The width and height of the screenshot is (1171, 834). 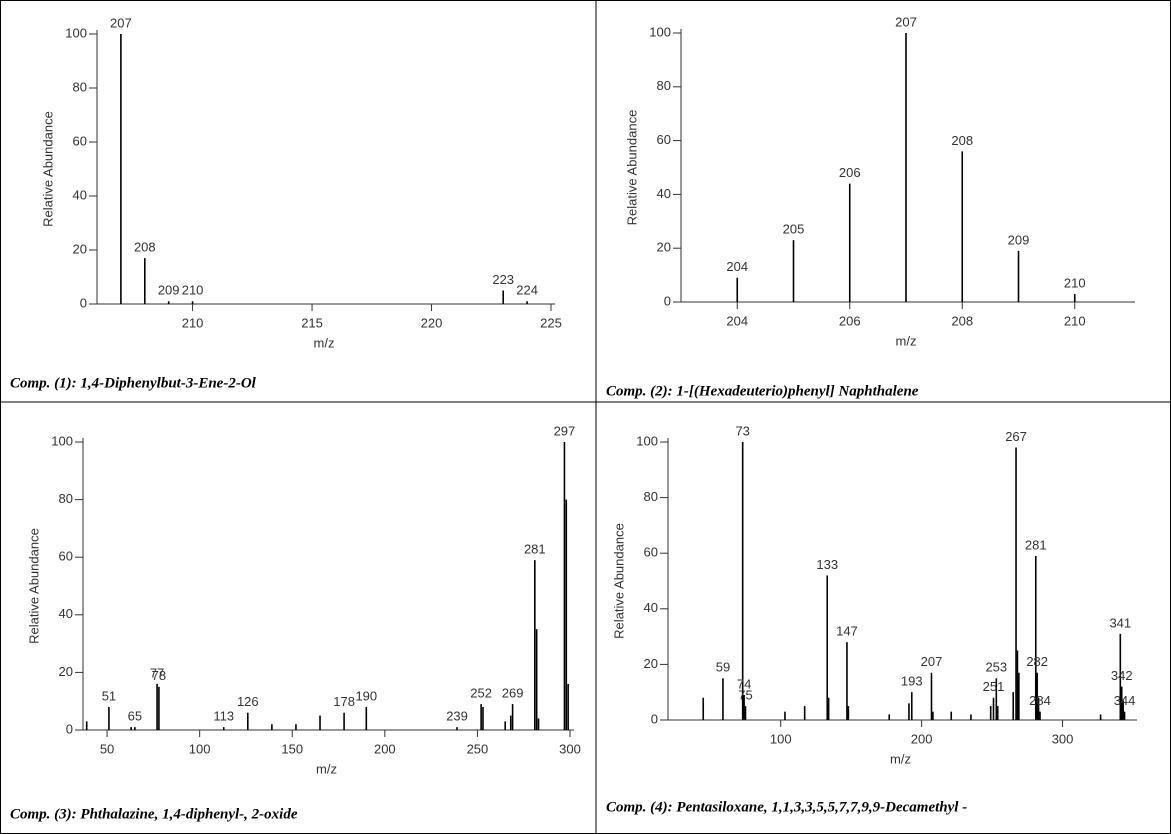 I want to click on peak-label: 267, so click(x=1016, y=436).